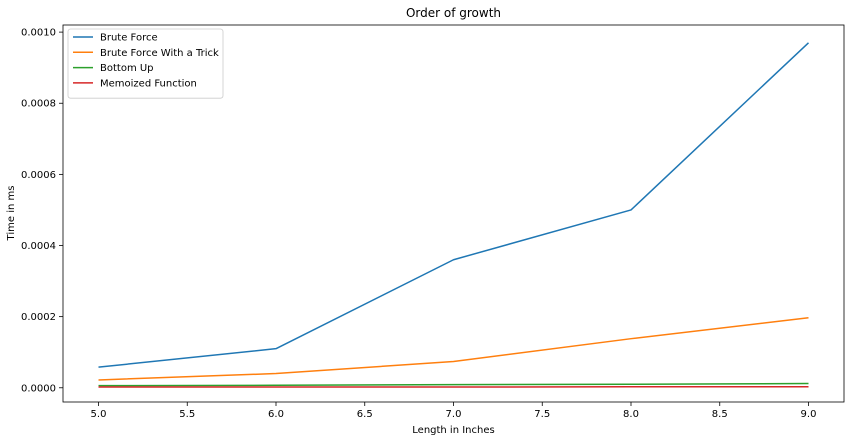 This screenshot has width=851, height=445. Describe the element at coordinates (38, 317) in the screenshot. I see `y-tick-label: 0.0002` at that location.